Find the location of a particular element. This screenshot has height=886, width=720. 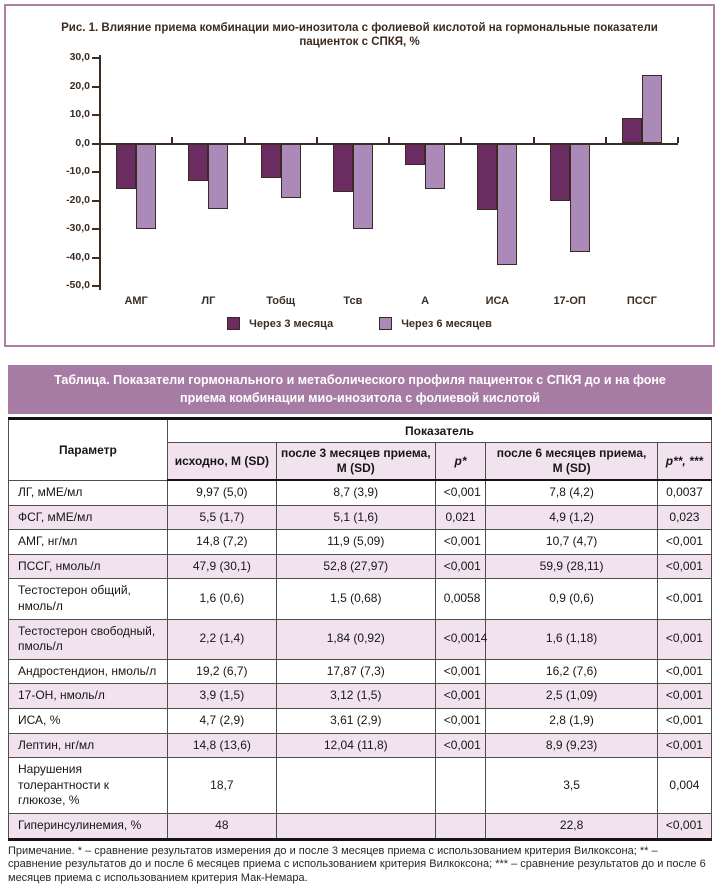

legend-label: Через 6 месяцев is located at coordinates (446, 324).